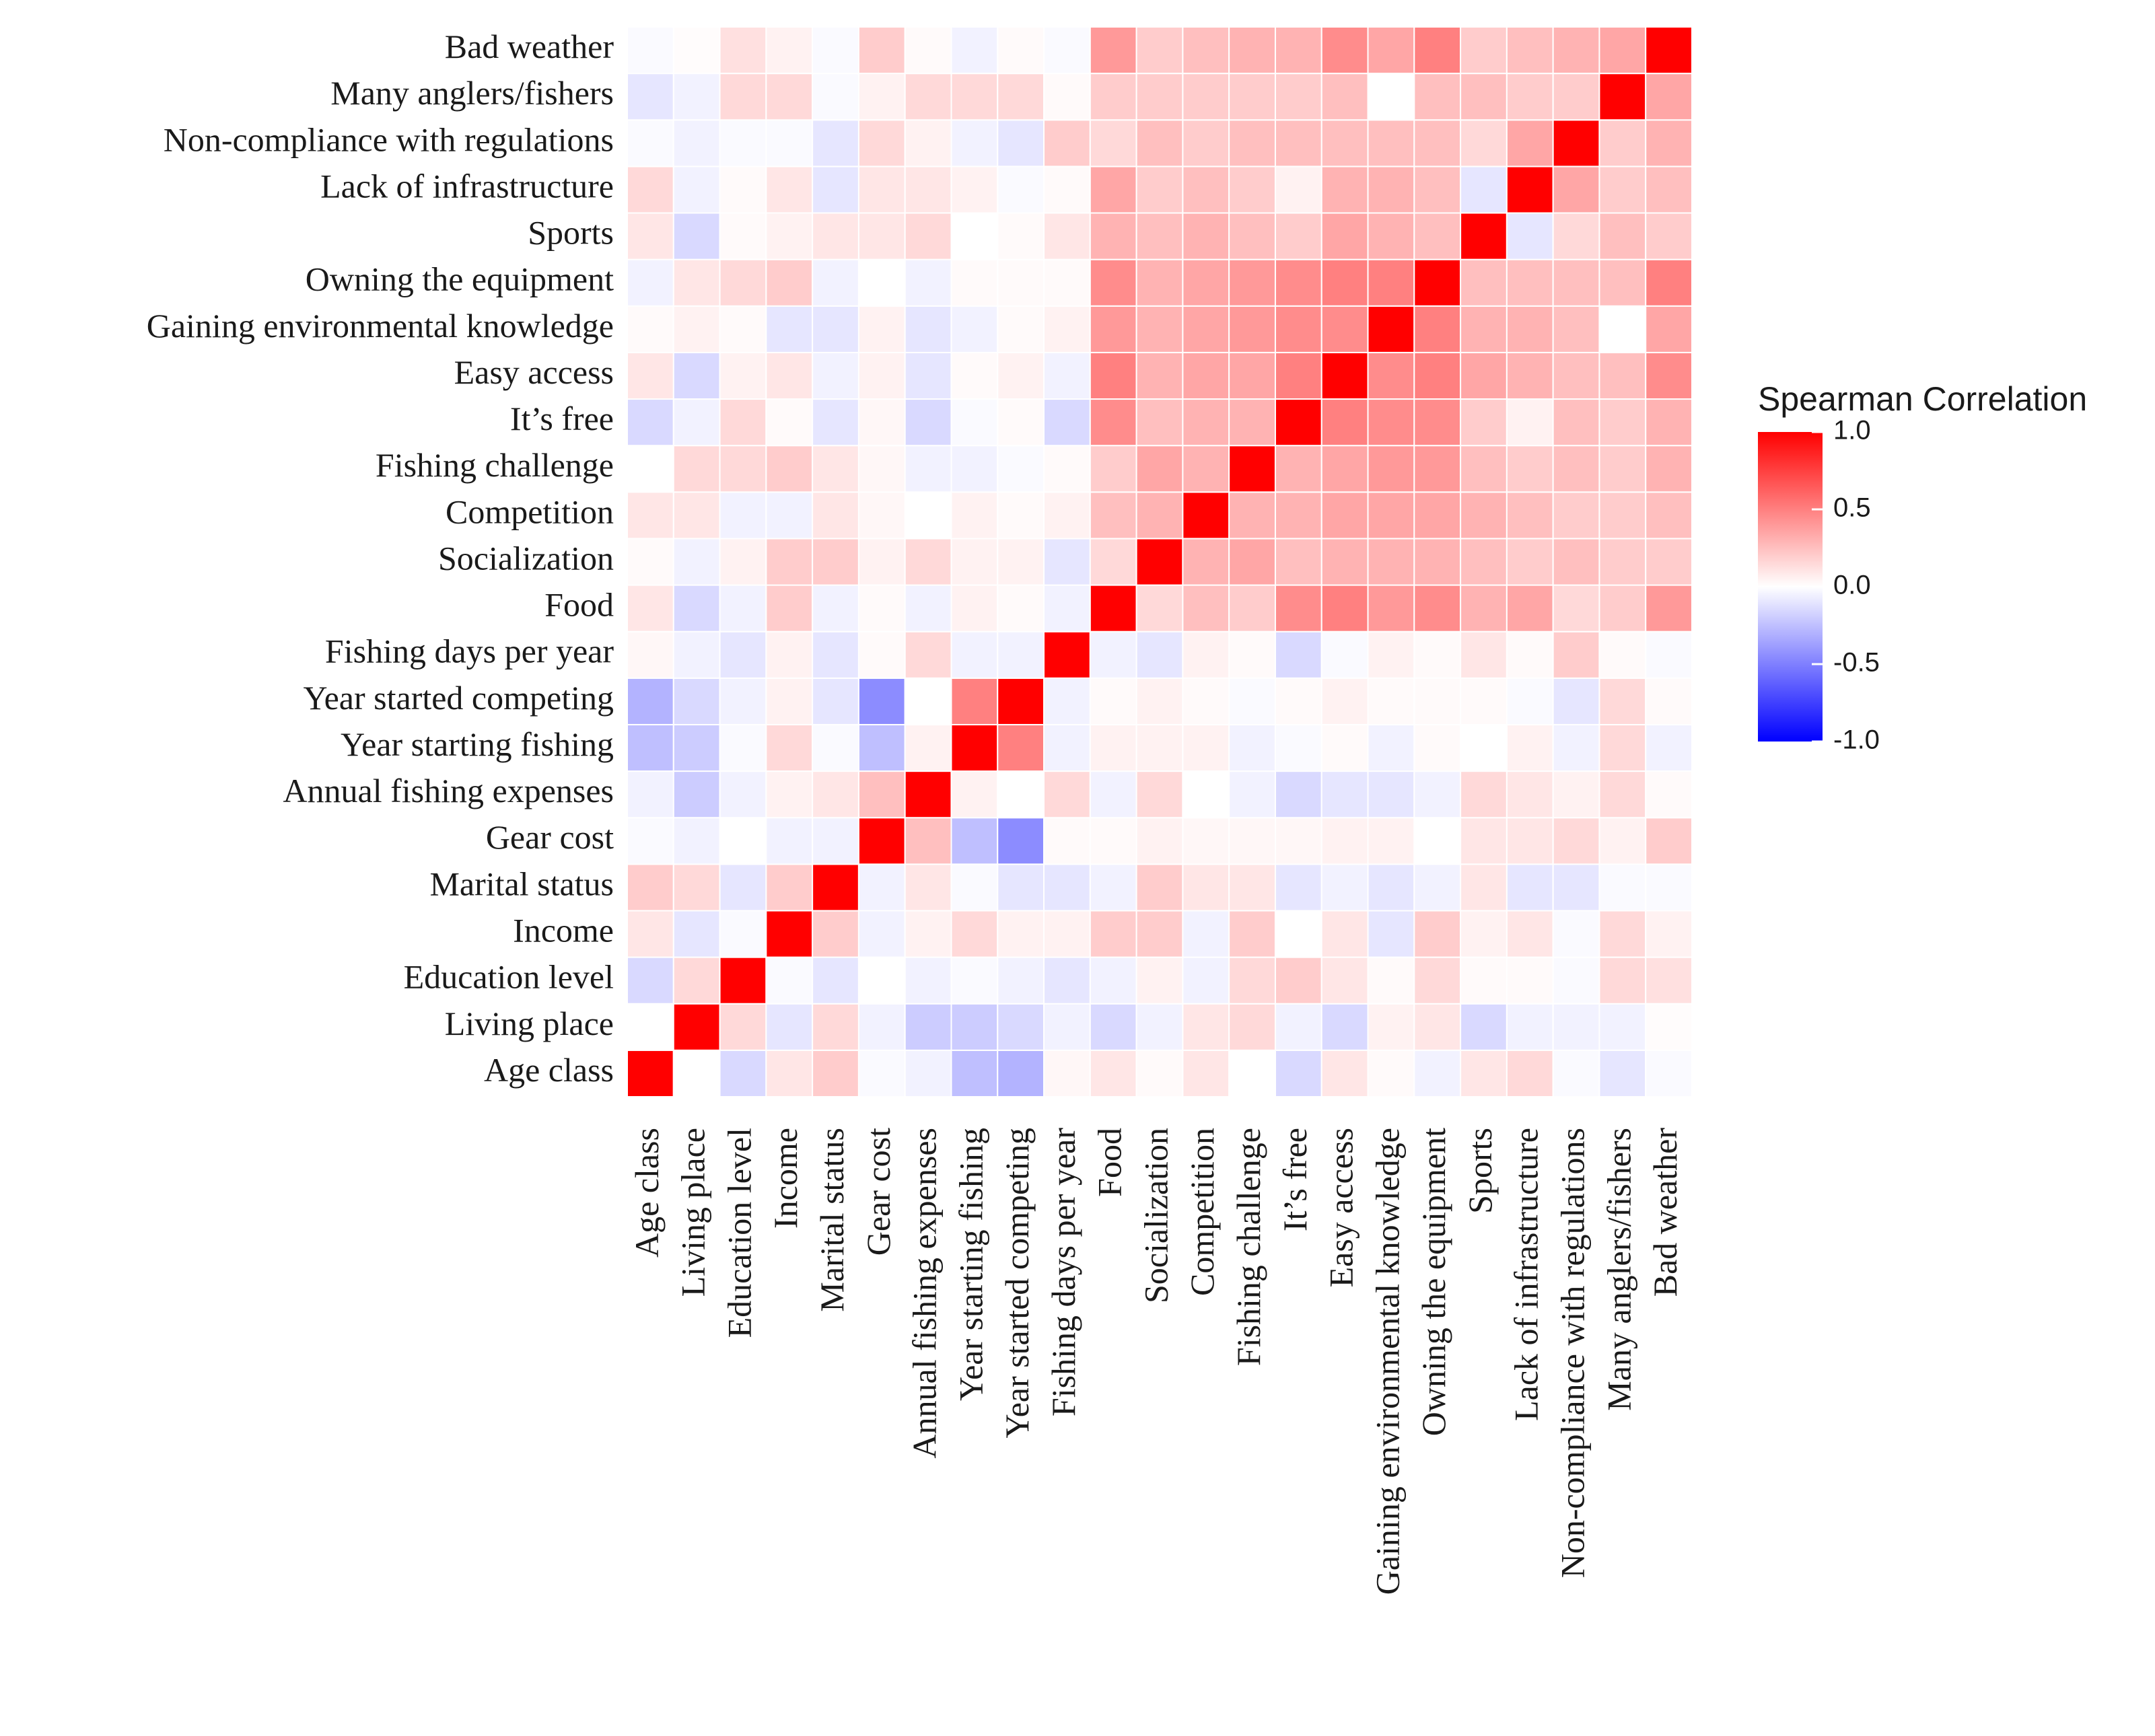 The width and height of the screenshot is (2155, 1736). I want to click on cell-gear-cost-x-fishing-days-per-year, so click(1067, 841).